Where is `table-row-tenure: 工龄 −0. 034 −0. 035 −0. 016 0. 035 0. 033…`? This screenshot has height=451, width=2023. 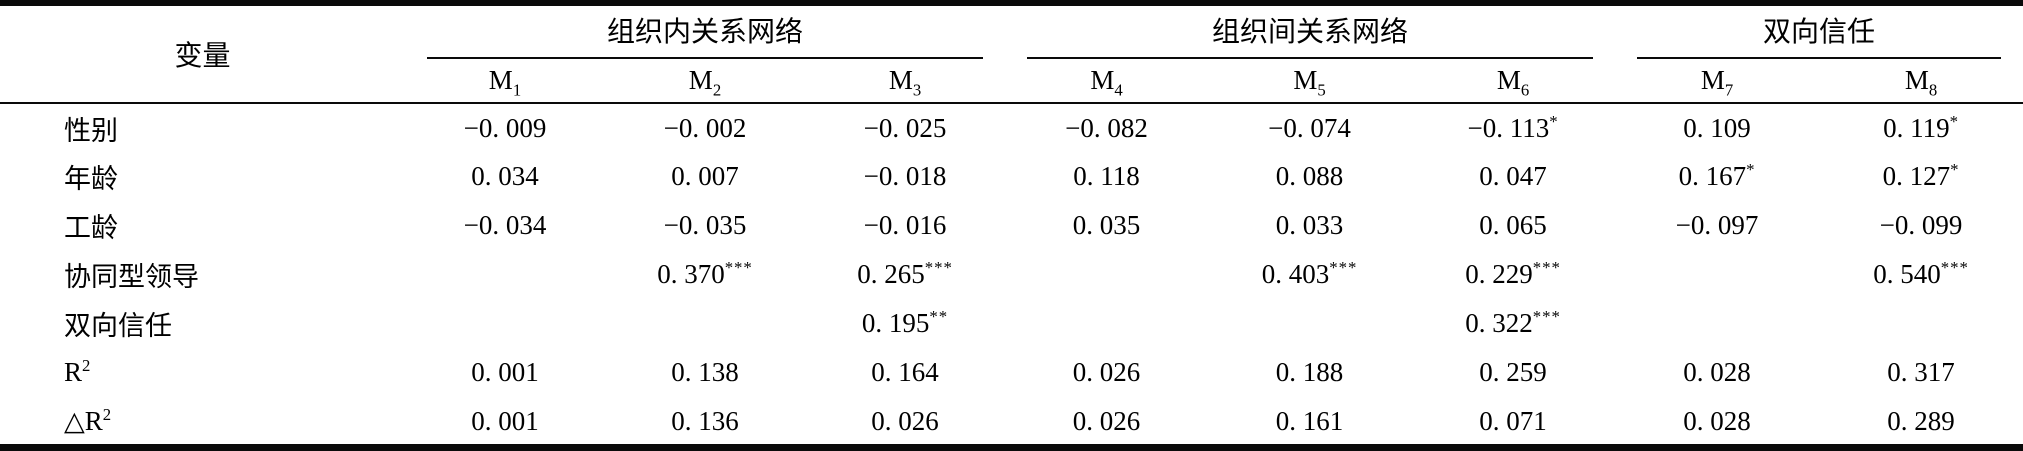
table-row-tenure: 工龄 −0. 034 −0. 035 −0. 016 0. 035 0. 033… is located at coordinates (1011, 225).